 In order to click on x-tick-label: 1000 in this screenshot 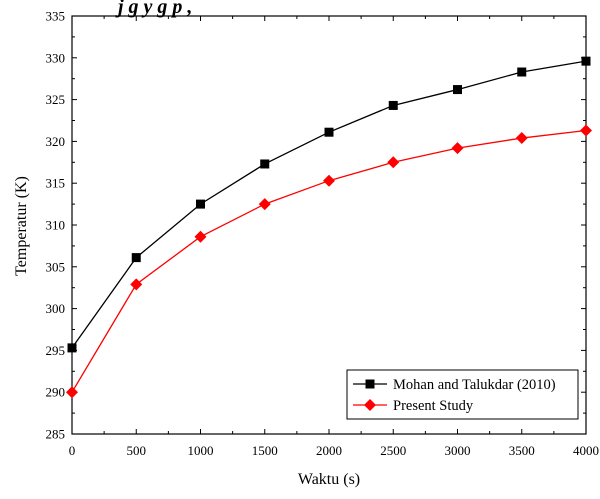, I will do `click(201, 450)`.